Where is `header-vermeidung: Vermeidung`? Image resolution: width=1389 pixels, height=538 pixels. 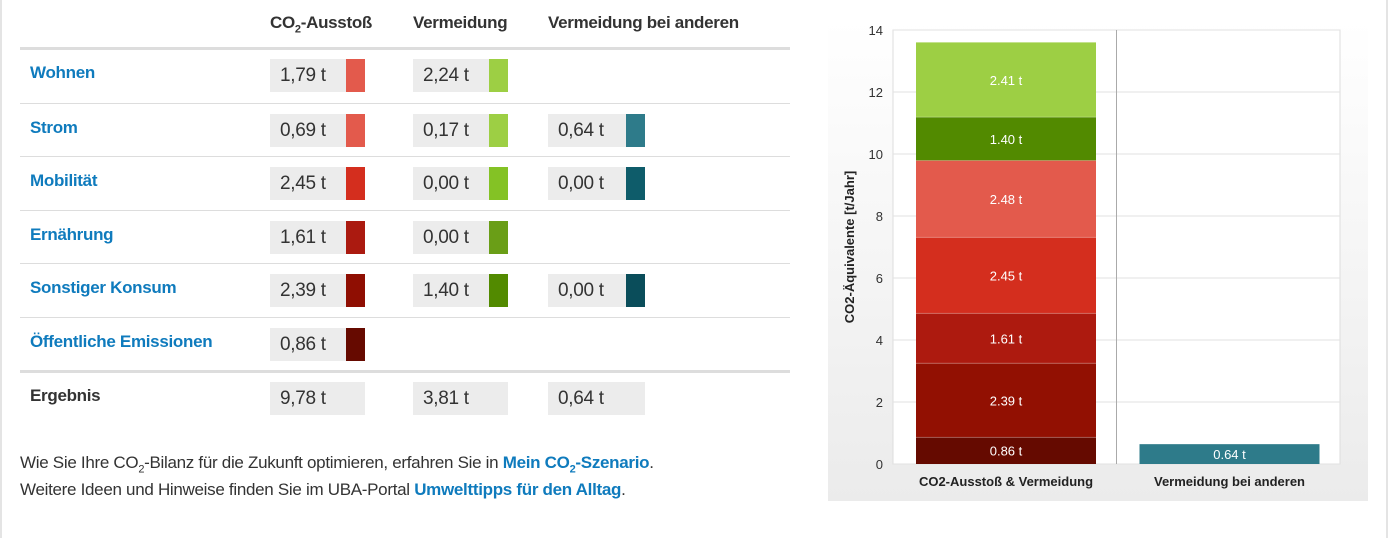 header-vermeidung: Vermeidung is located at coordinates (460, 22).